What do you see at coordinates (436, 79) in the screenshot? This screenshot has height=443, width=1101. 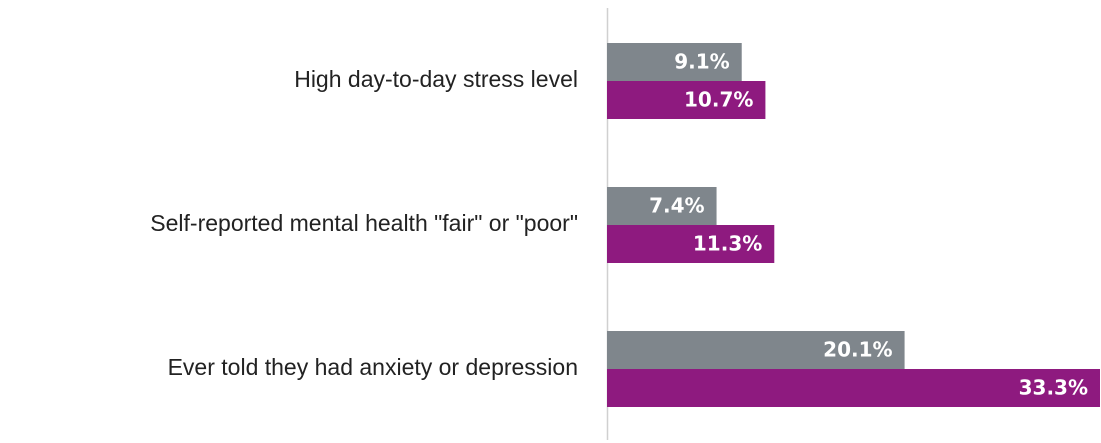 I see `category-label: High day-to-day stress level` at bounding box center [436, 79].